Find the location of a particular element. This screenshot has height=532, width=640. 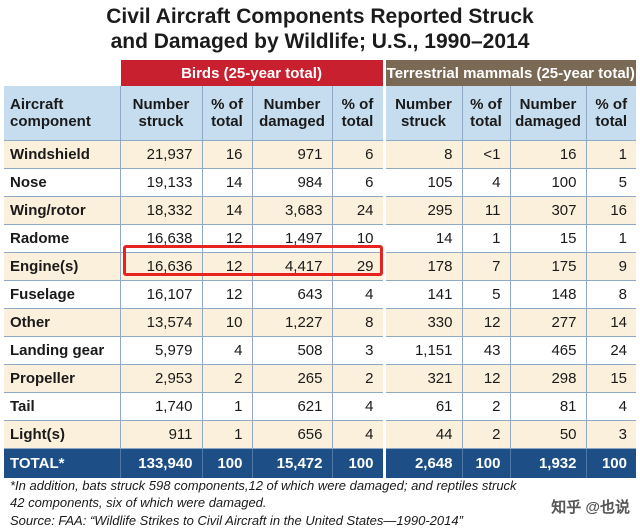

cell-mammals-pct-damaged: 5 is located at coordinates (610, 182).